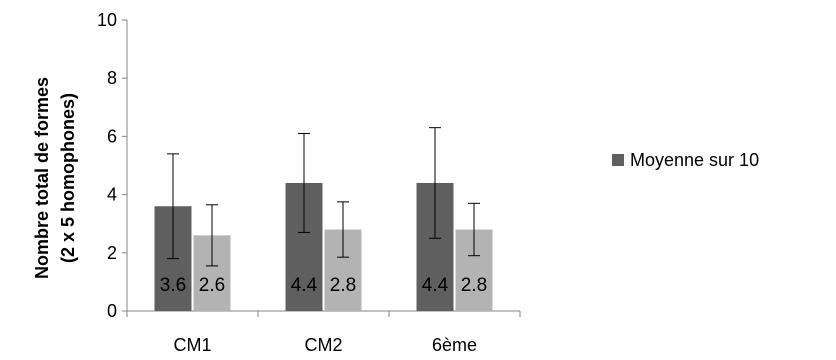  I want to click on y-tick-label: 0, so click(112, 311).